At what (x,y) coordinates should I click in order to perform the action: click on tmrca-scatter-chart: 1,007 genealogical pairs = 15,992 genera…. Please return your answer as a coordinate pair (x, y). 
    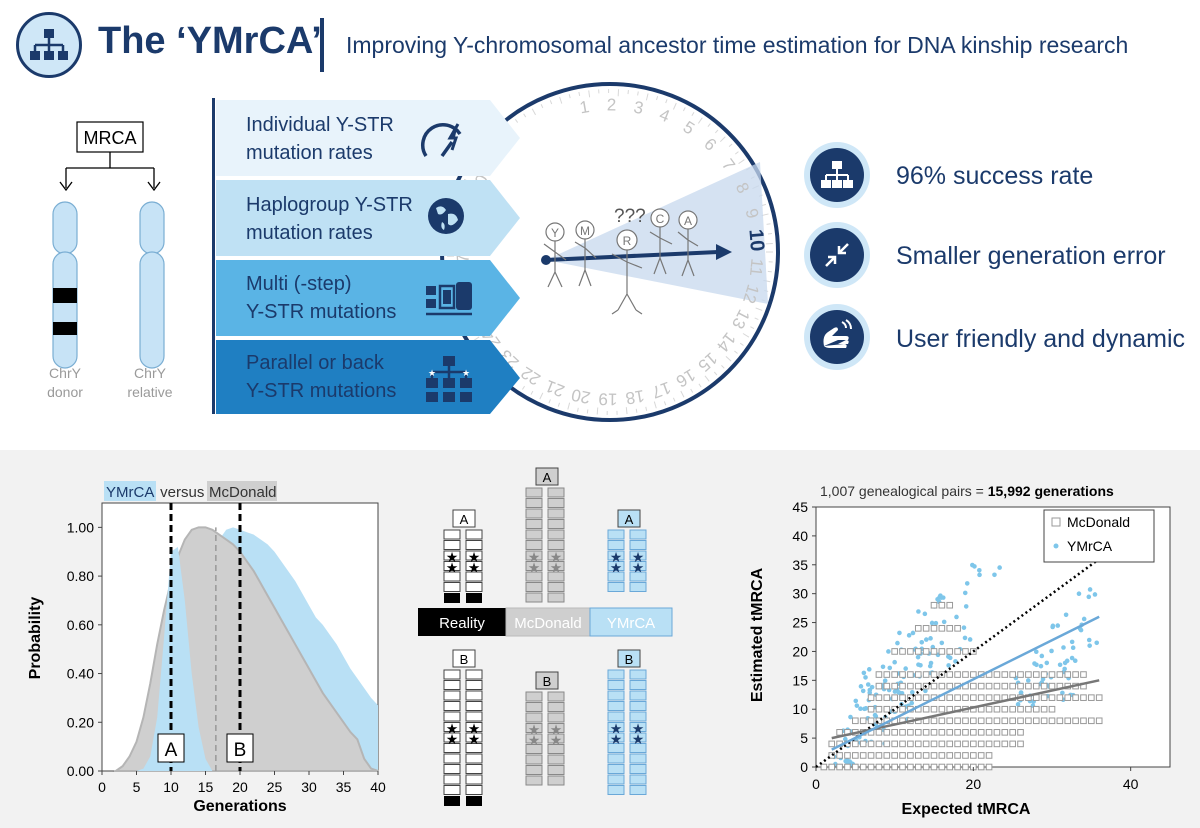
    Looking at the image, I should click on (960, 650).